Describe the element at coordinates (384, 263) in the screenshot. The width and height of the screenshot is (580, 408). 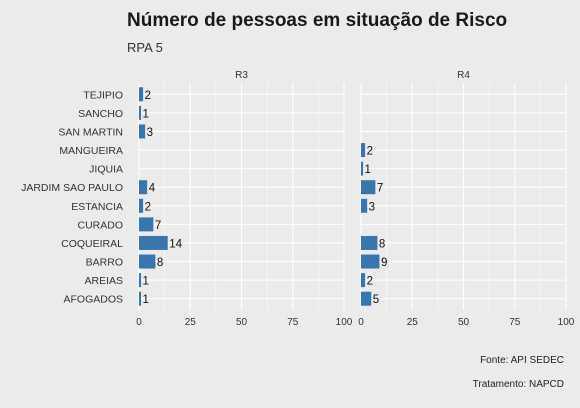
I see `data-label: 9` at that location.